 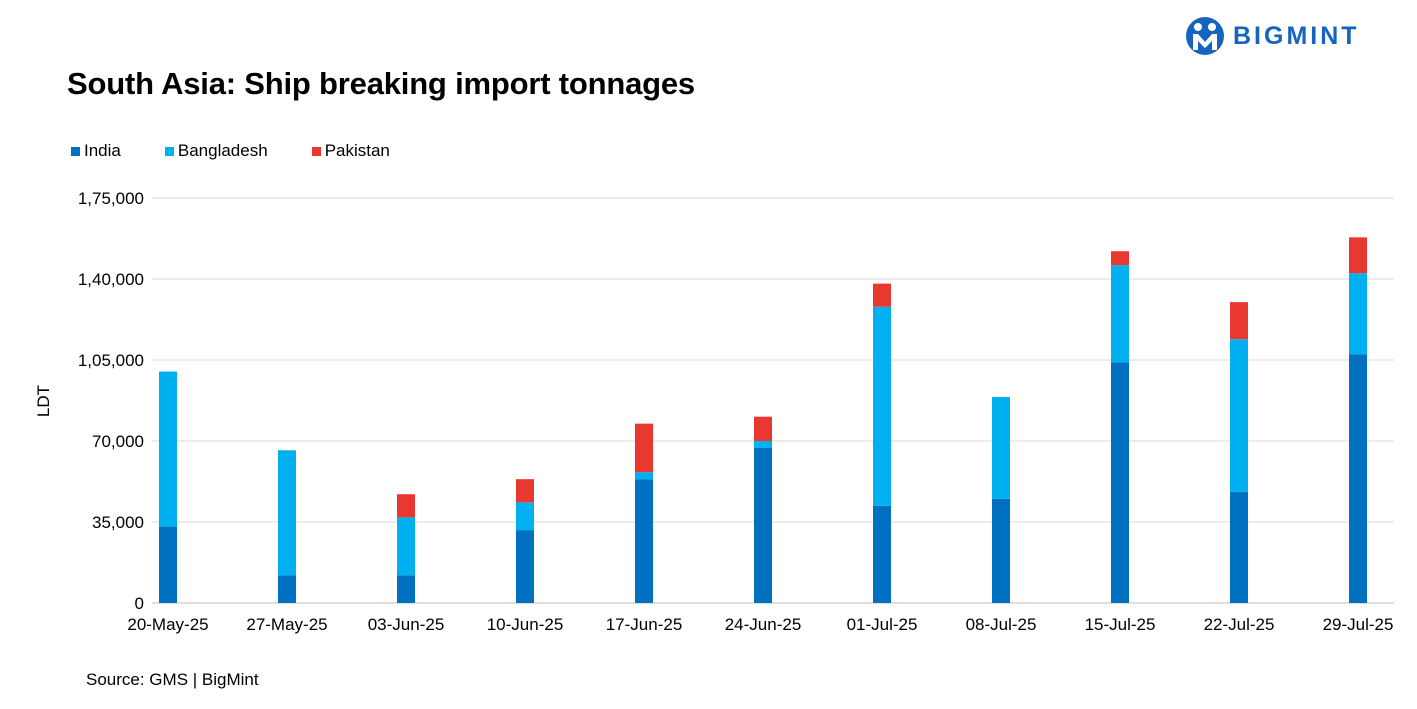 I want to click on y-tick-label: 1,05,000, so click(x=111, y=360).